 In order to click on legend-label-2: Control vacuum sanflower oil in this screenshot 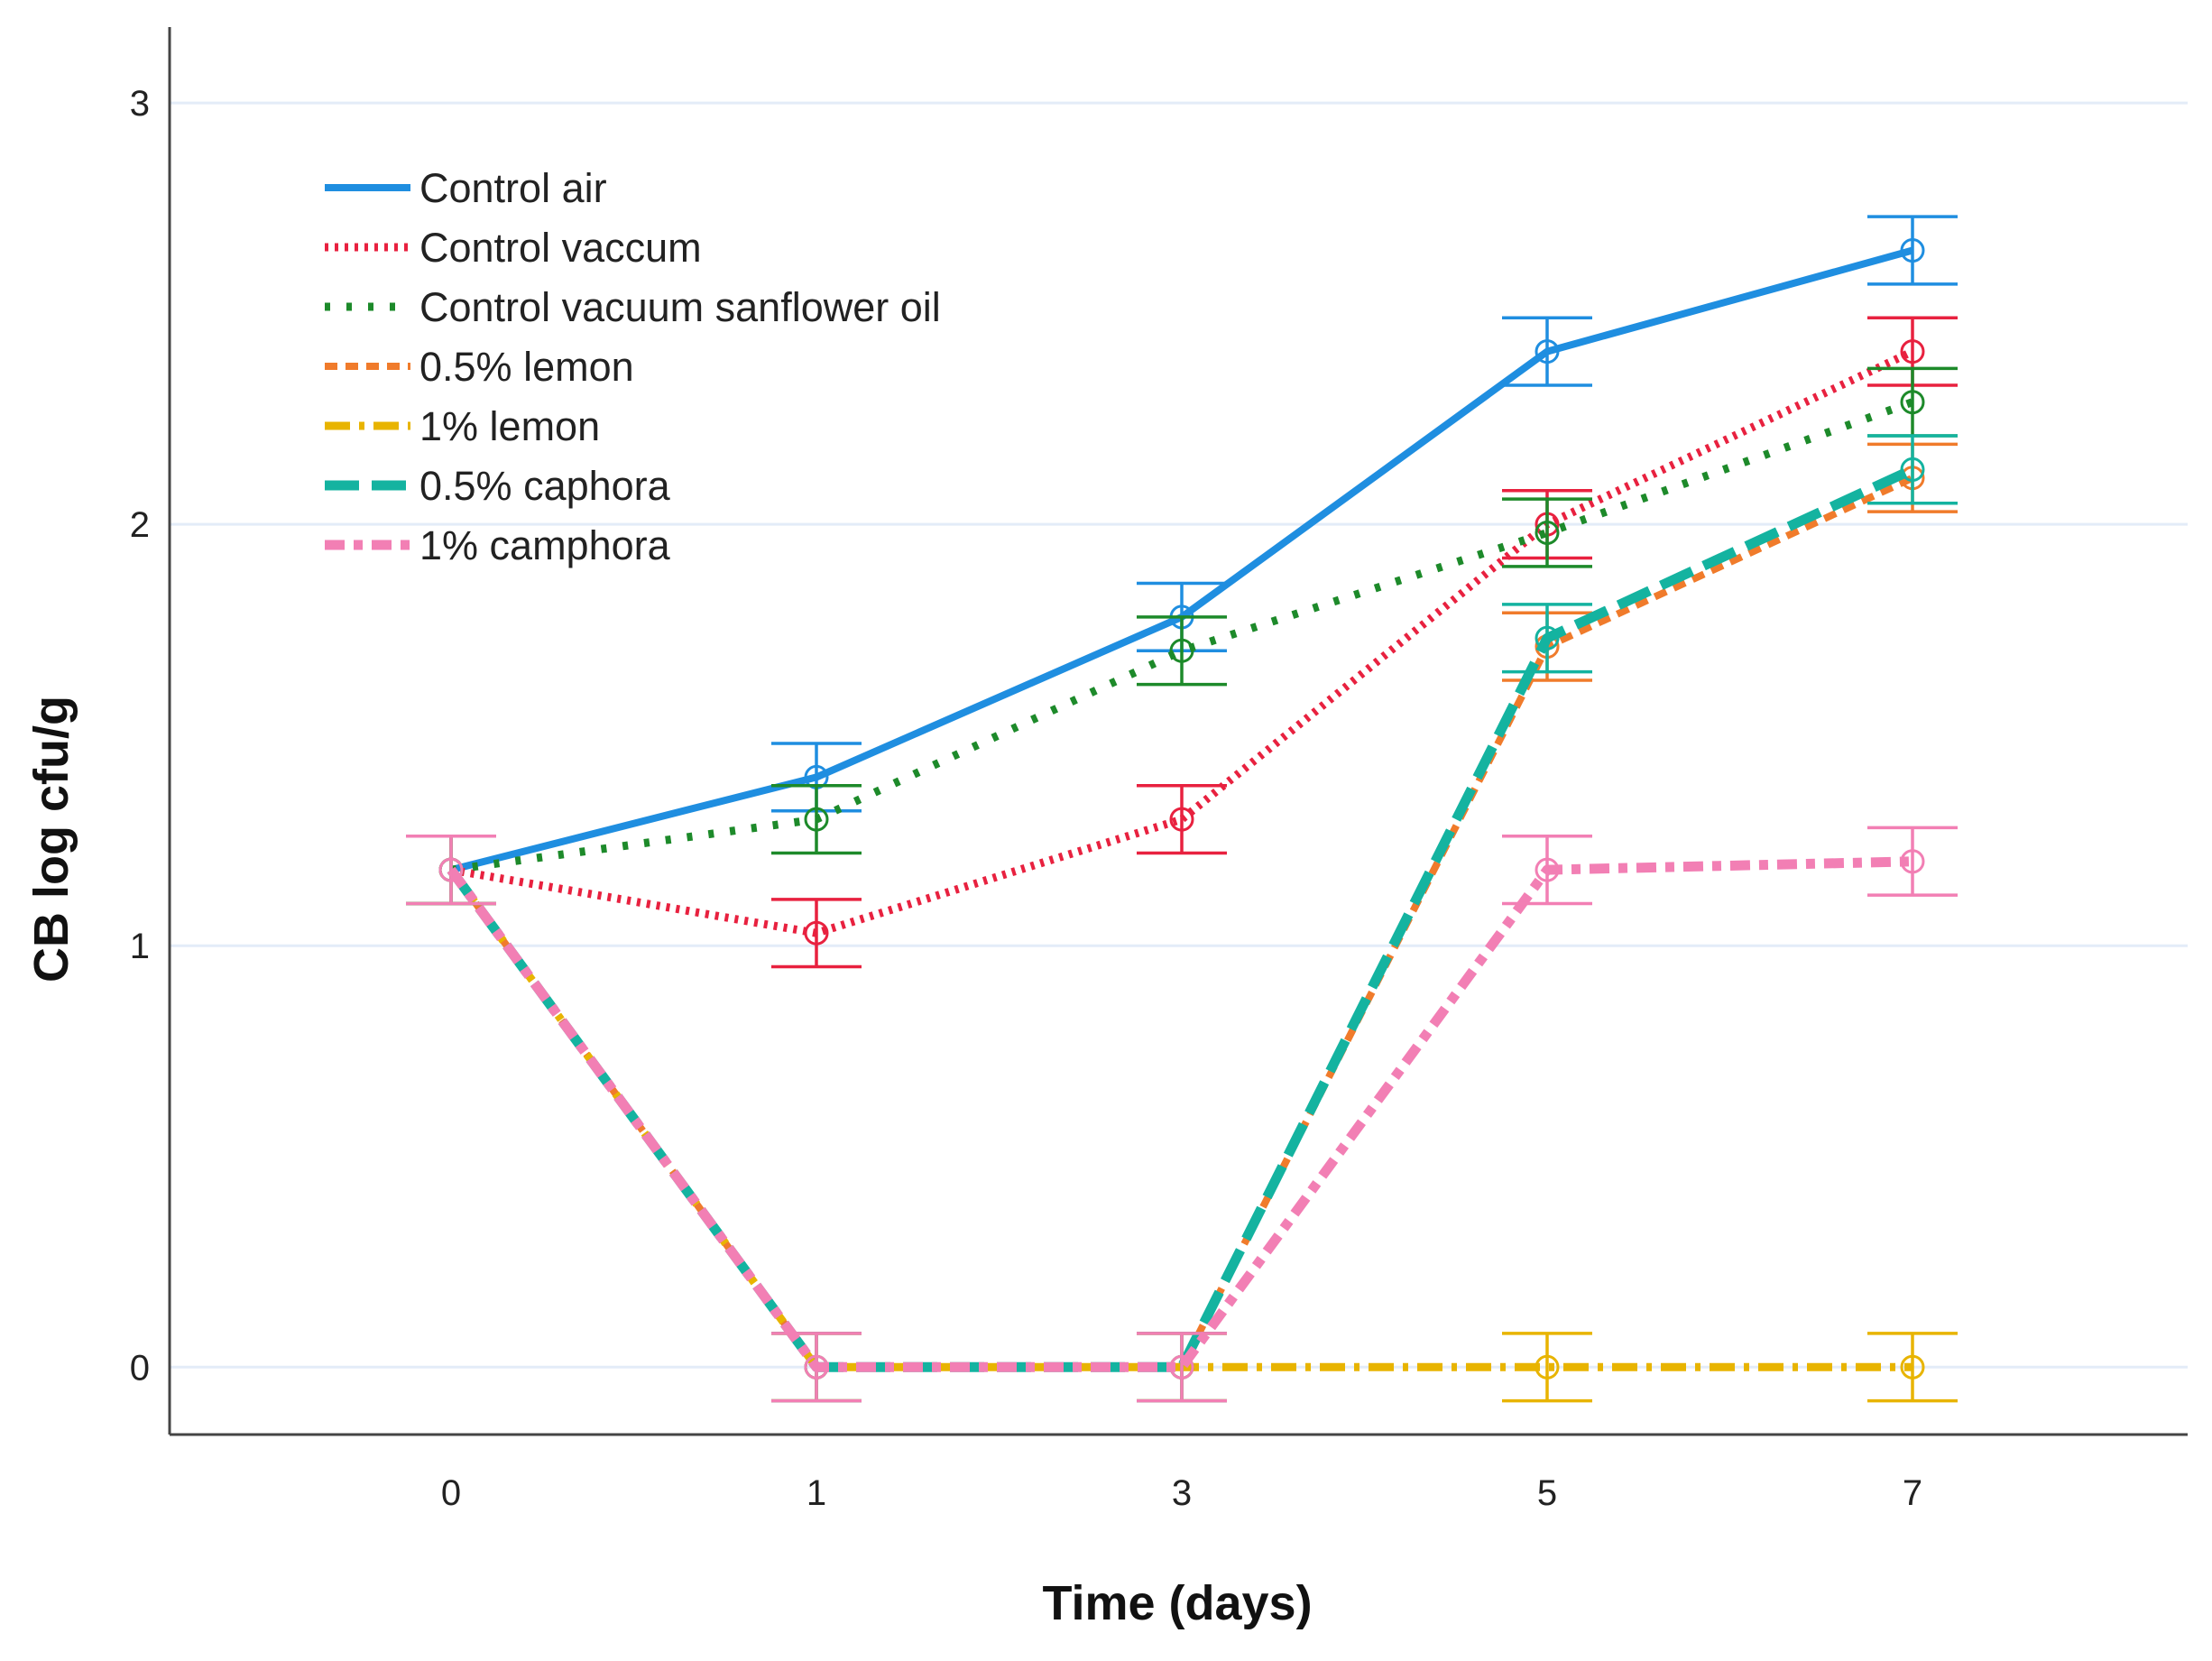, I will do `click(680, 307)`.